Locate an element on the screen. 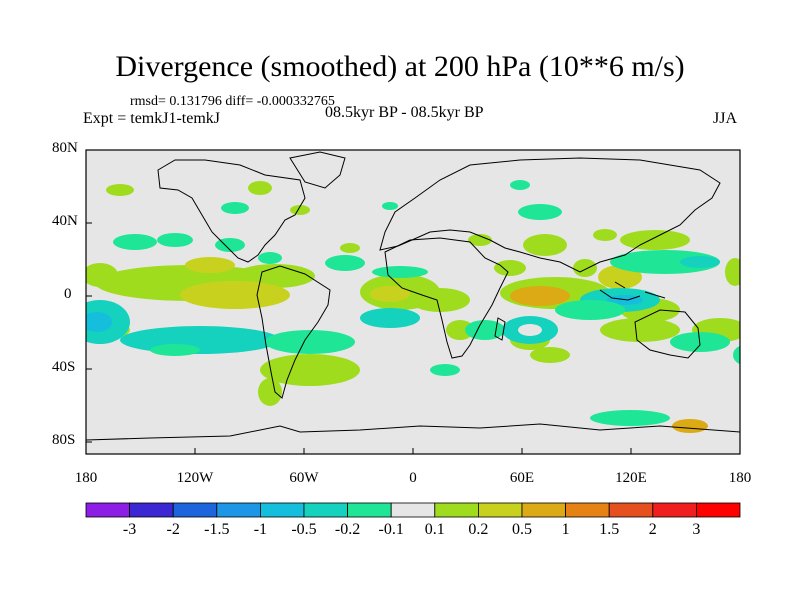 This screenshot has height=600, width=800. australia-outline is located at coordinates (667, 334).